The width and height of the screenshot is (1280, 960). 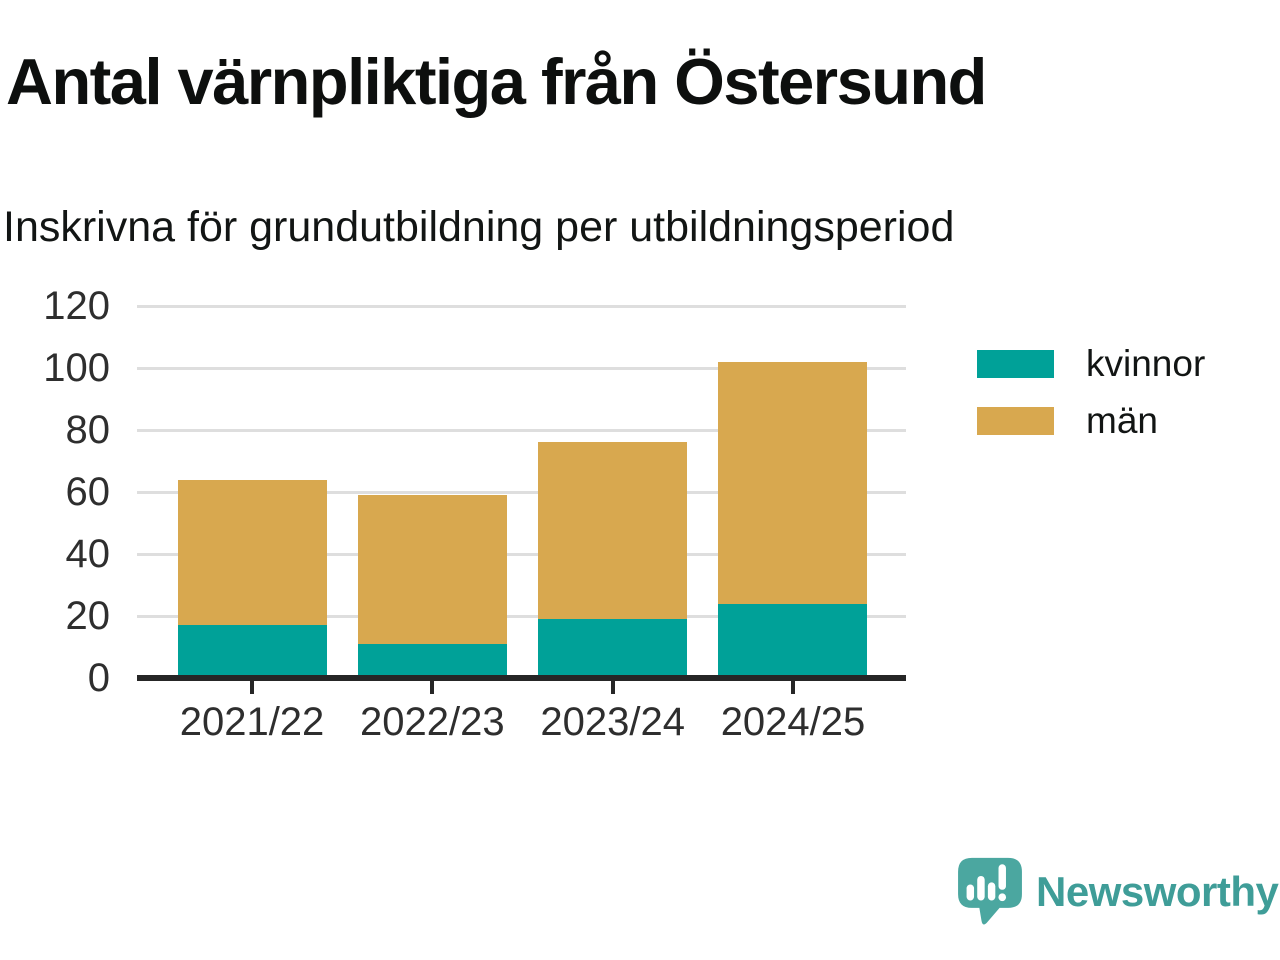 What do you see at coordinates (432, 569) in the screenshot?
I see `bar-2022/23-män` at bounding box center [432, 569].